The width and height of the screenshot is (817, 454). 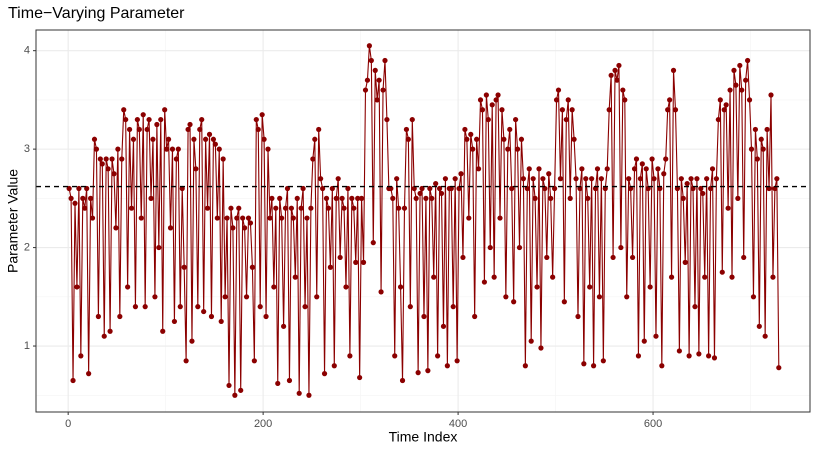 What do you see at coordinates (27, 51) in the screenshot?
I see `y-tick-label: 4` at bounding box center [27, 51].